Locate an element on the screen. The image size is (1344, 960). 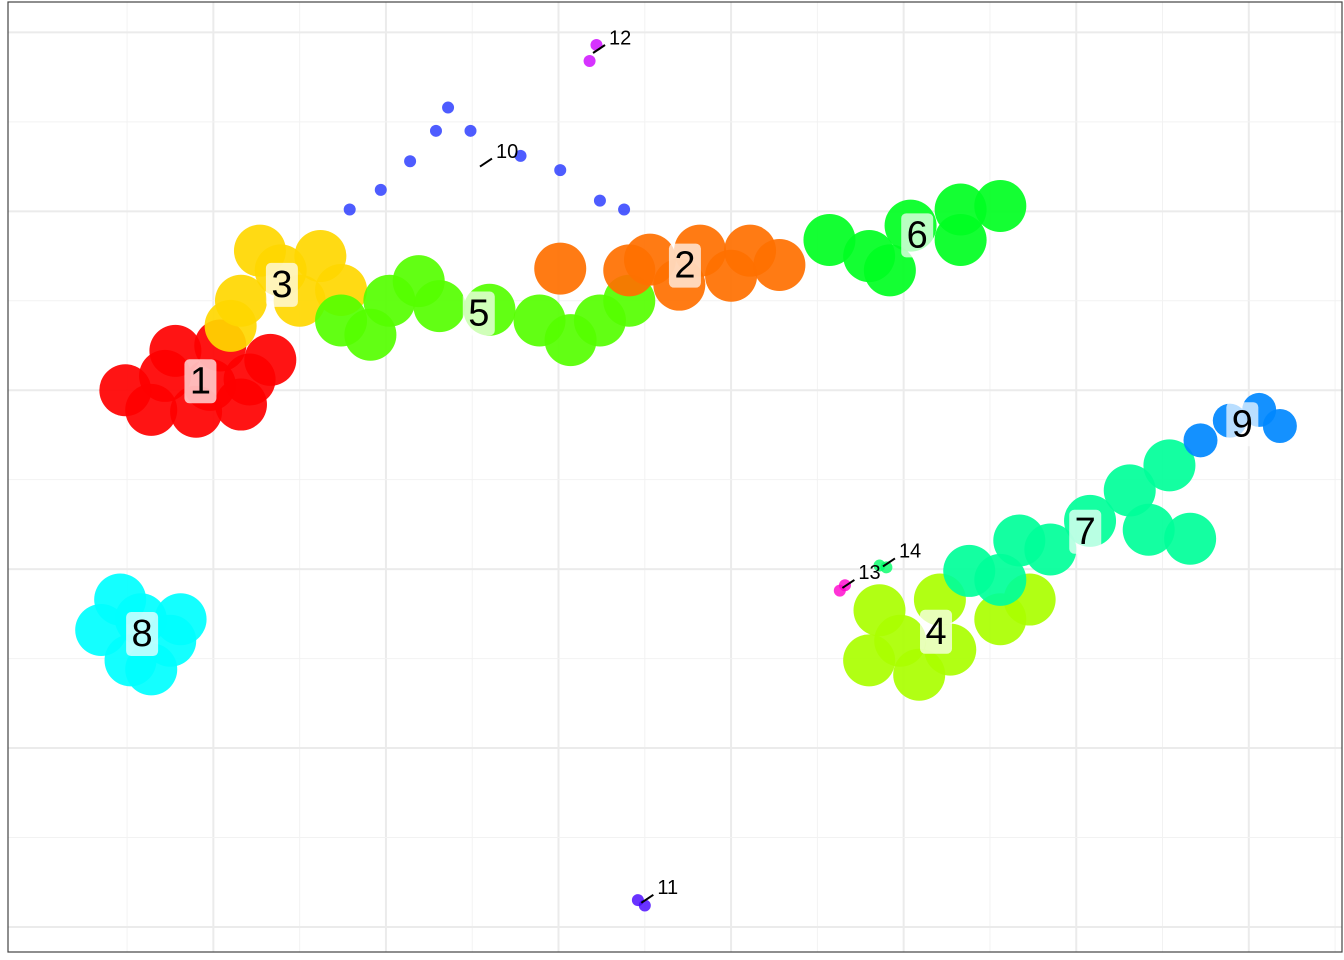
cluster-label: 5 is located at coordinates (478, 314).